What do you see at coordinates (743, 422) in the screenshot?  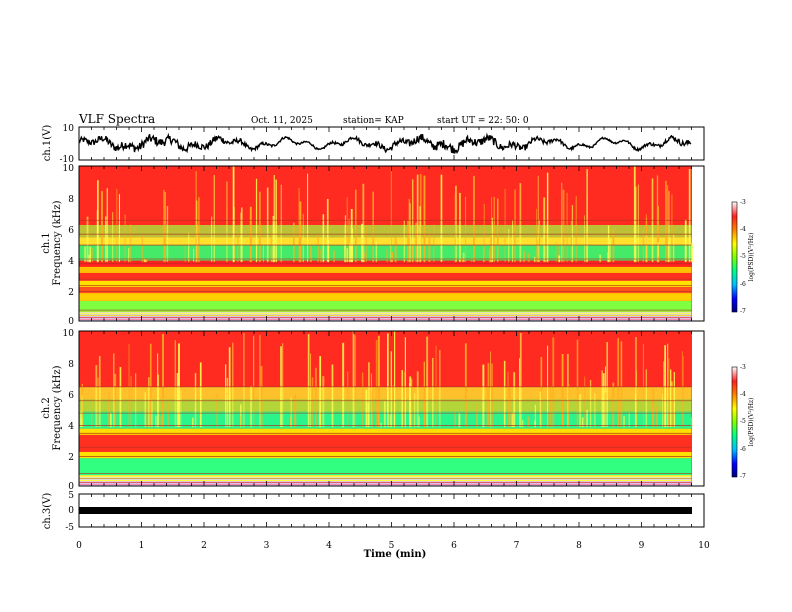 I see `ch2-colorbar-ticks: -3 -4 -5 -6 -7` at bounding box center [743, 422].